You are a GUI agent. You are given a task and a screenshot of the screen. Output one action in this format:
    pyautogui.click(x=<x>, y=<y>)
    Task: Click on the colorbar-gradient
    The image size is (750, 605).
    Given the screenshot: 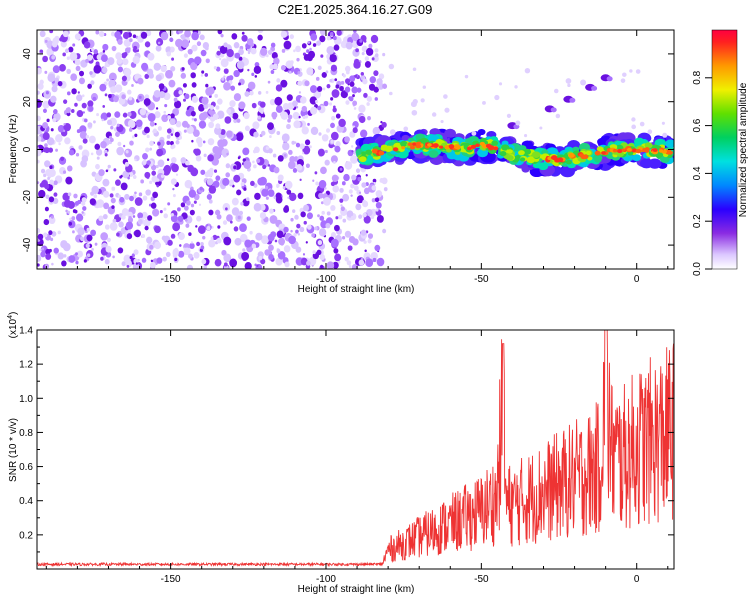 What is the action you would take?
    pyautogui.click(x=724, y=149)
    